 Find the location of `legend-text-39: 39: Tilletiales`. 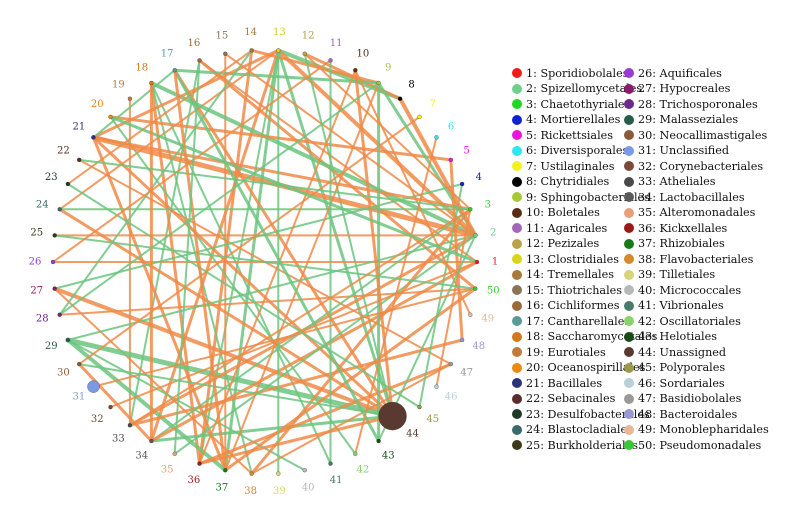

legend-text-39: 39: Tilletiales is located at coordinates (677, 274).